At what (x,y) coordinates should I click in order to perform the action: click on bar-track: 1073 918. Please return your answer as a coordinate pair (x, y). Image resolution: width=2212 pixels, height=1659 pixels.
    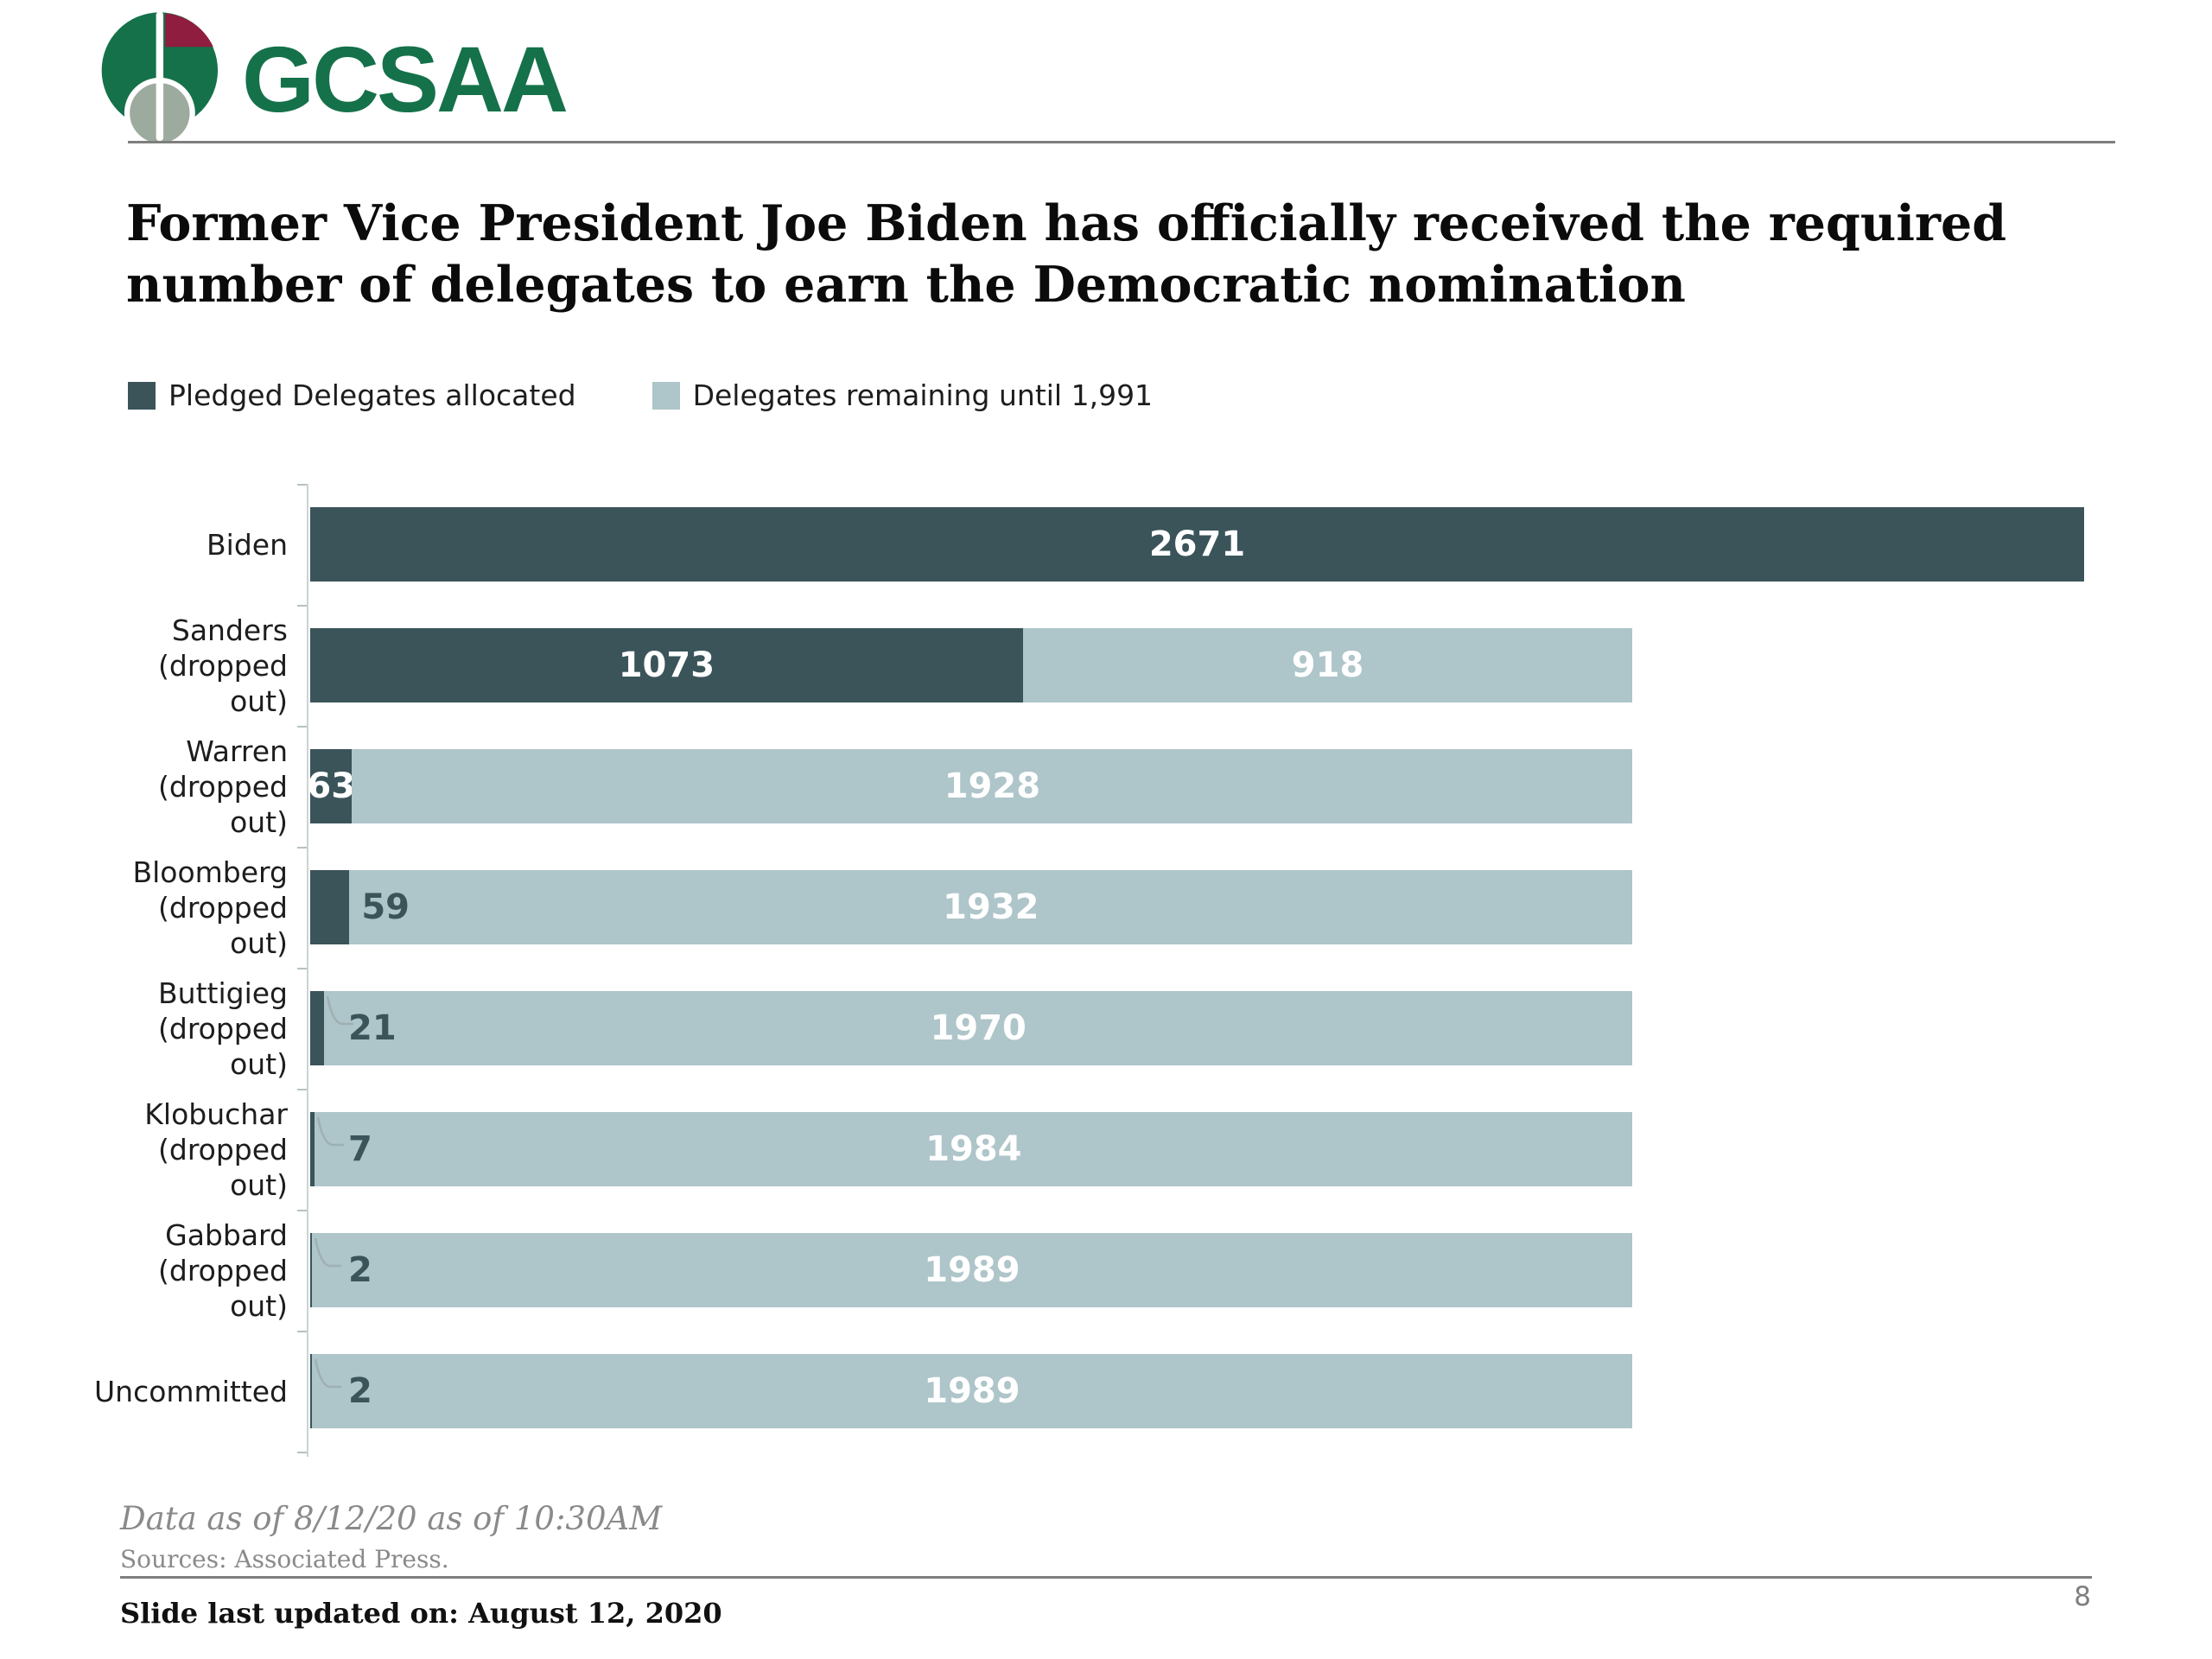
    Looking at the image, I should click on (1197, 665).